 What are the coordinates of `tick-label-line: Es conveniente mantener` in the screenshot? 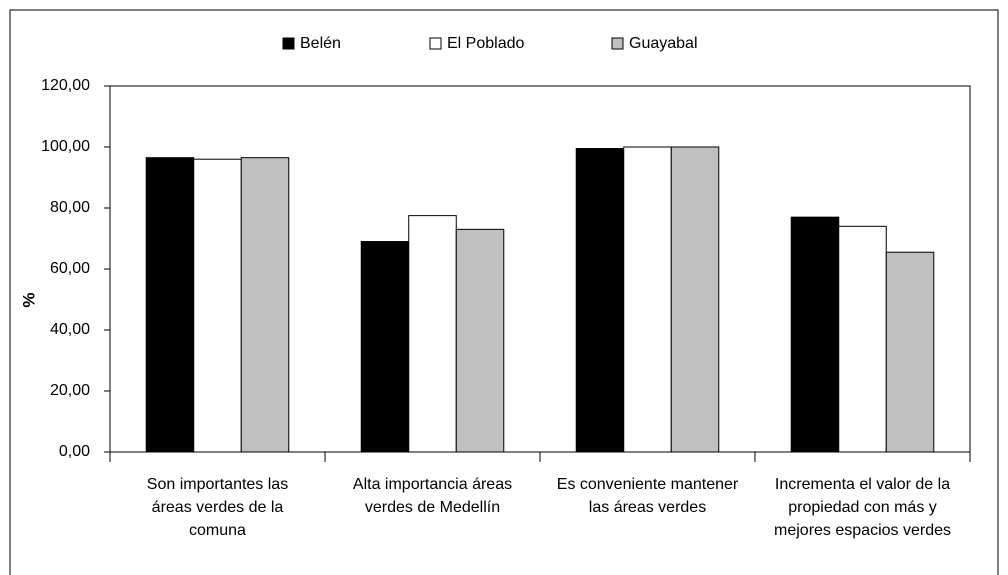 It's located at (648, 484).